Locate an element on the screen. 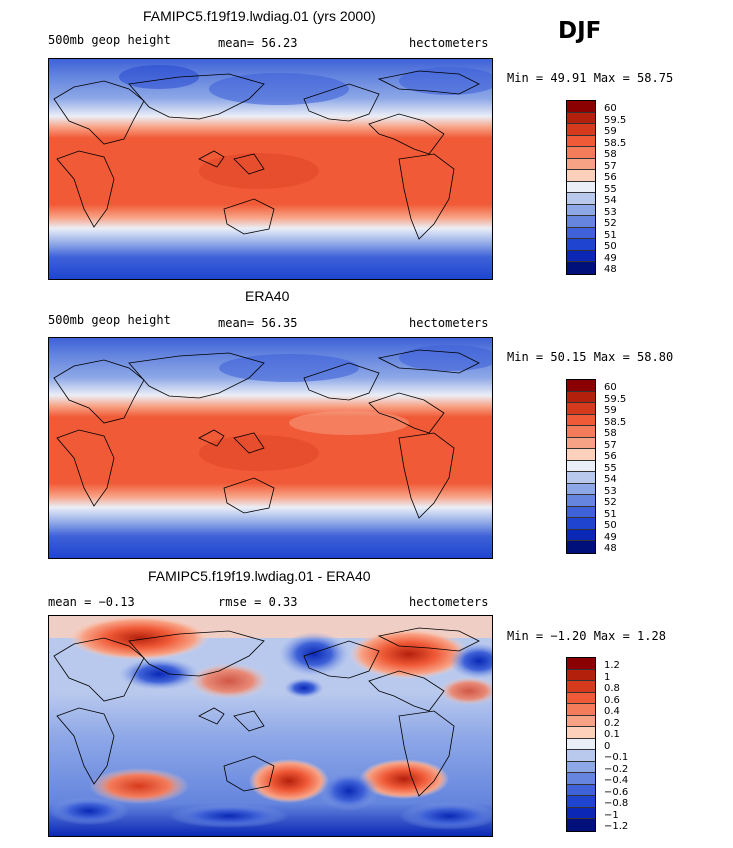 The width and height of the screenshot is (733, 848). panel1-colorbar-label: 54 is located at coordinates (610, 200).